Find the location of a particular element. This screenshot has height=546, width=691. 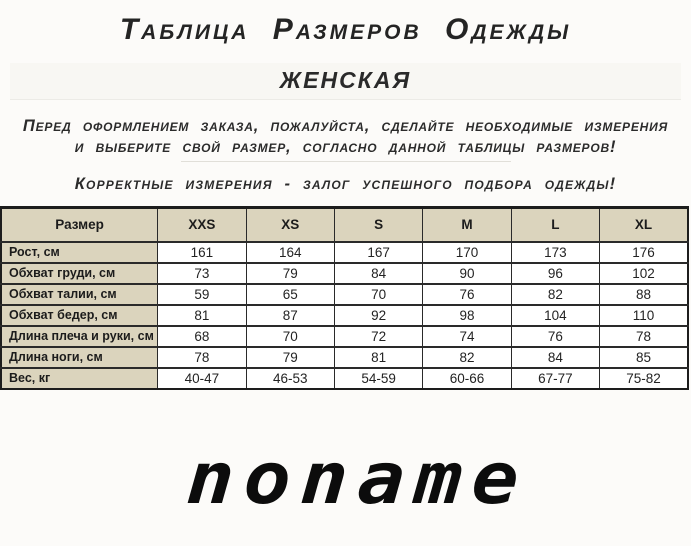

table-header-row: Размер XXS XS S M L XL is located at coordinates (344, 224).